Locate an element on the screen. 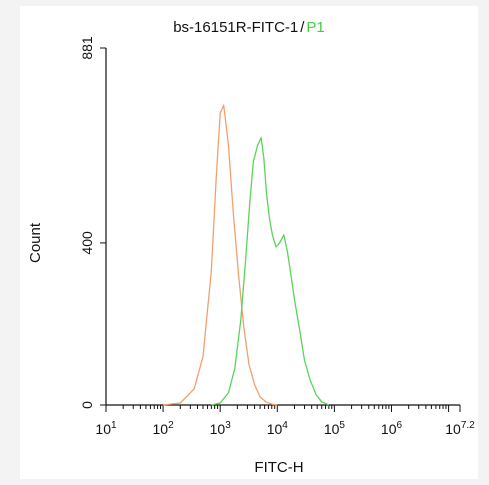  y-tick-label: 0 is located at coordinates (87, 405).